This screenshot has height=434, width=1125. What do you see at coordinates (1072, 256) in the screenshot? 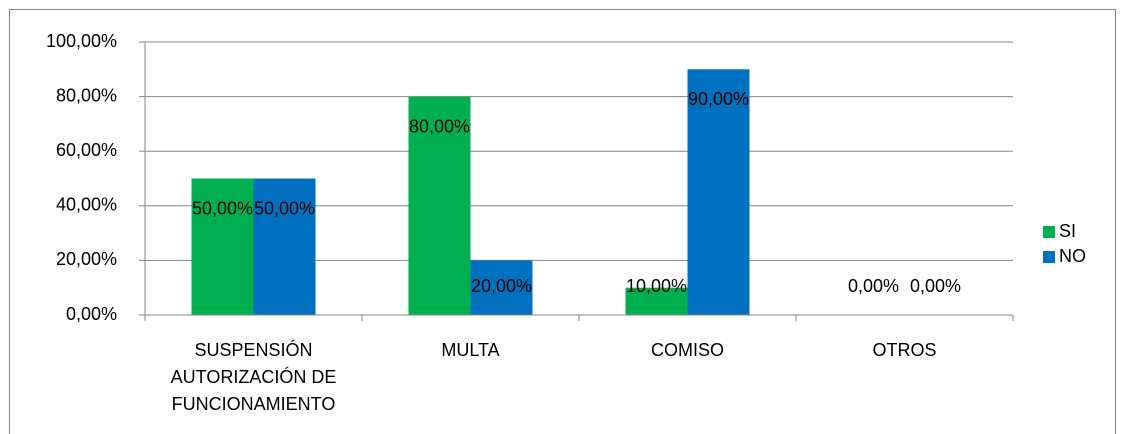
I see `legend-label: NO` at bounding box center [1072, 256].